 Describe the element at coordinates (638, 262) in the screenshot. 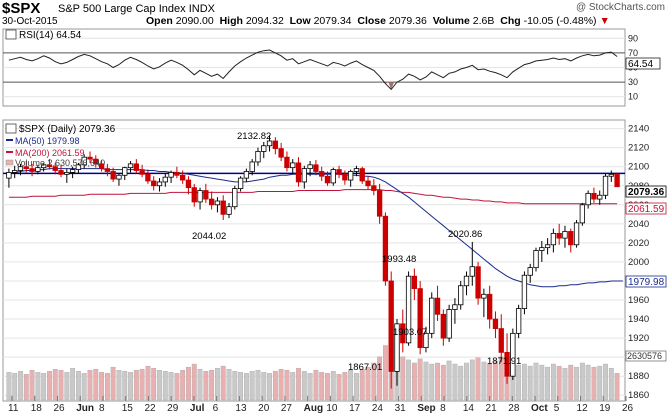

I see `price-tick-label: 2000` at that location.